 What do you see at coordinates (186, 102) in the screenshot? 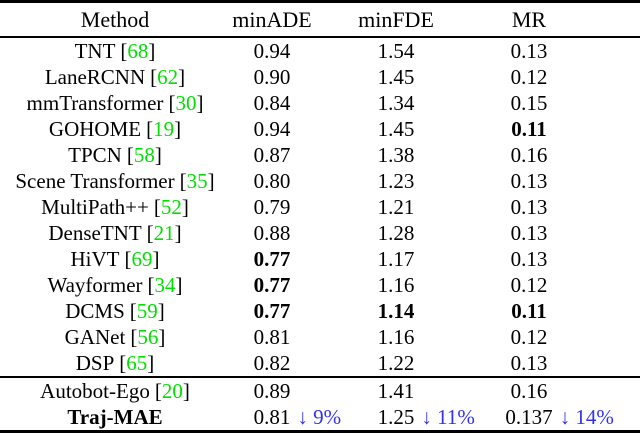
I see `citation-ref: [30]` at bounding box center [186, 102].